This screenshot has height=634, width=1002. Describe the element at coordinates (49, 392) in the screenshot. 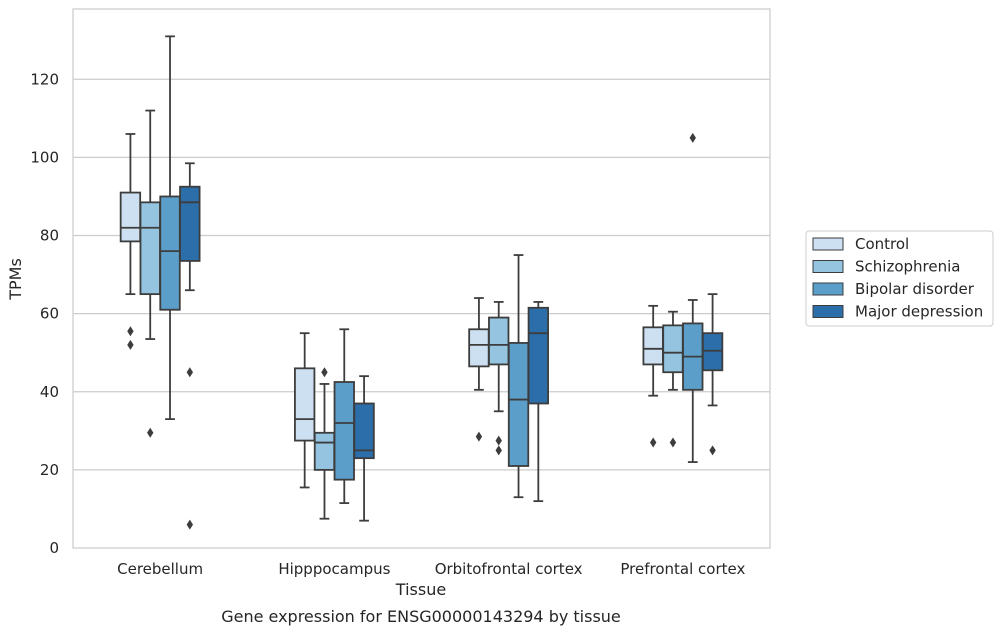

I see `y-tick-label: 40` at that location.